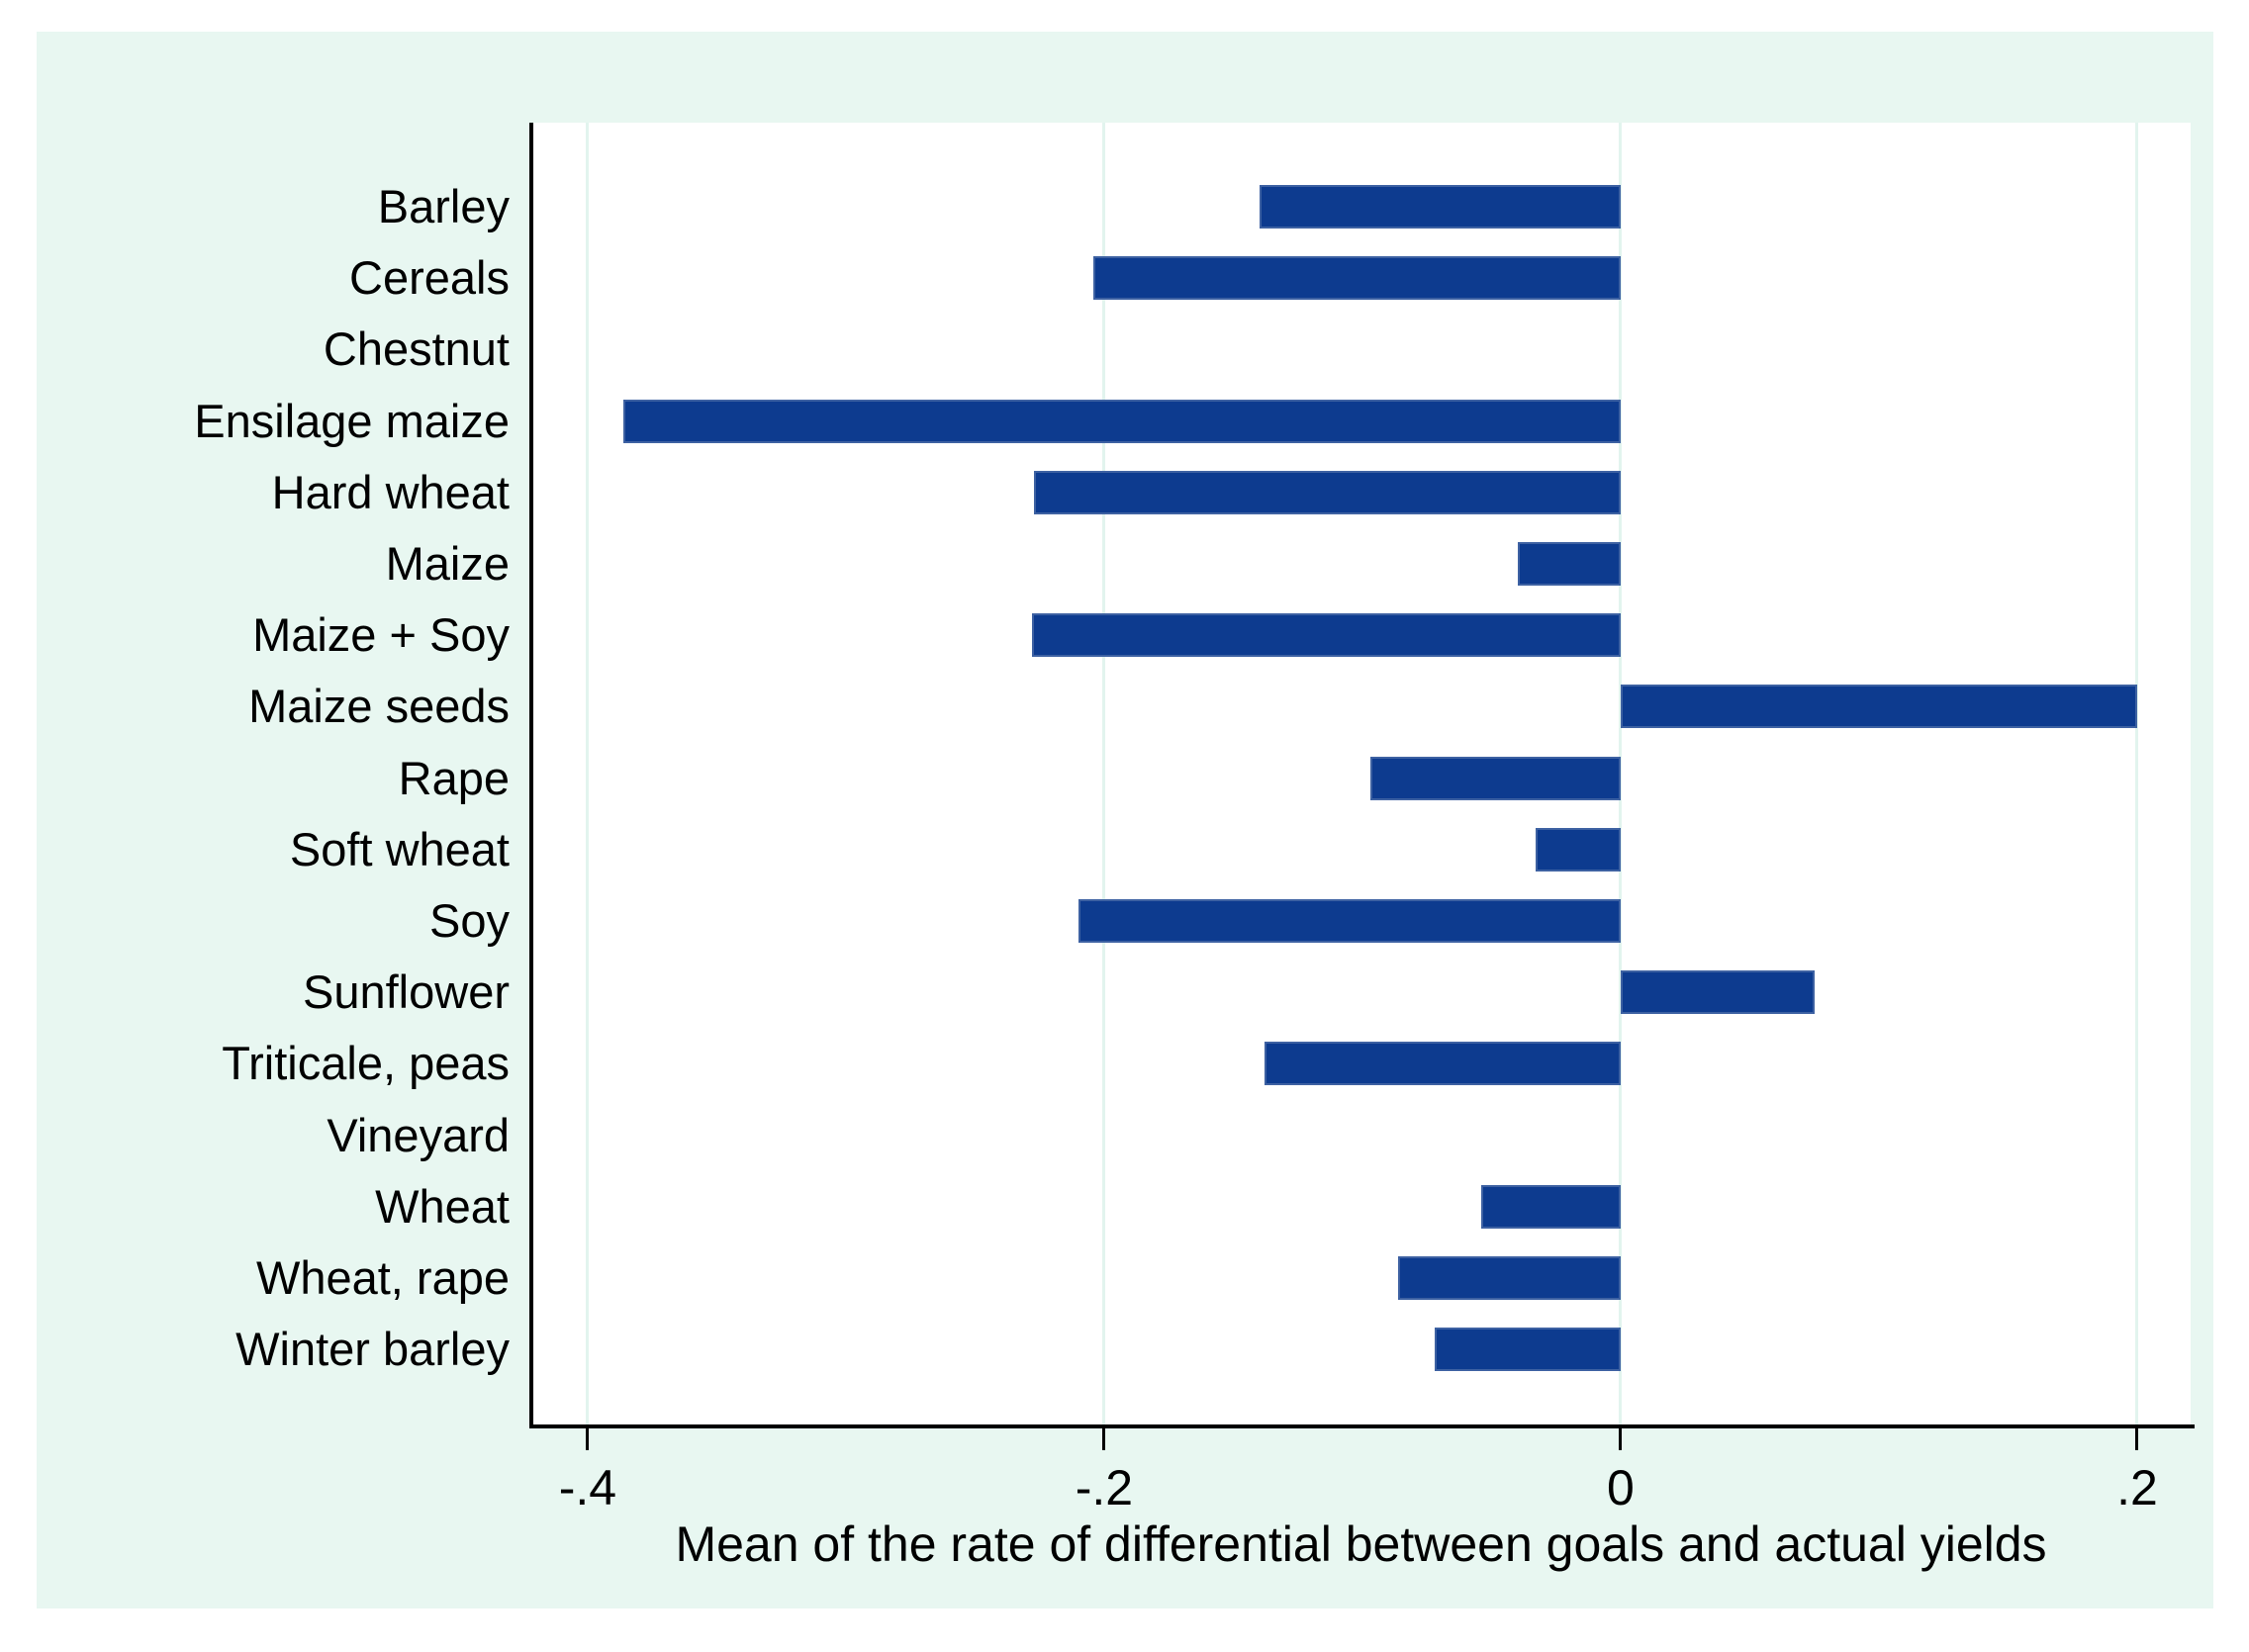 The image size is (2249, 1652). I want to click on bar-wheat, so click(1551, 1206).